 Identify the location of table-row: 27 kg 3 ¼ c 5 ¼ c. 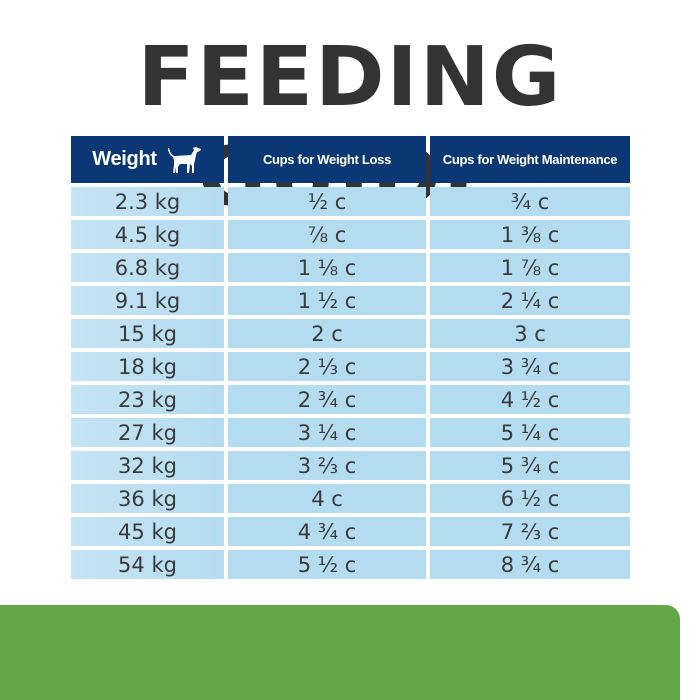
(350, 432).